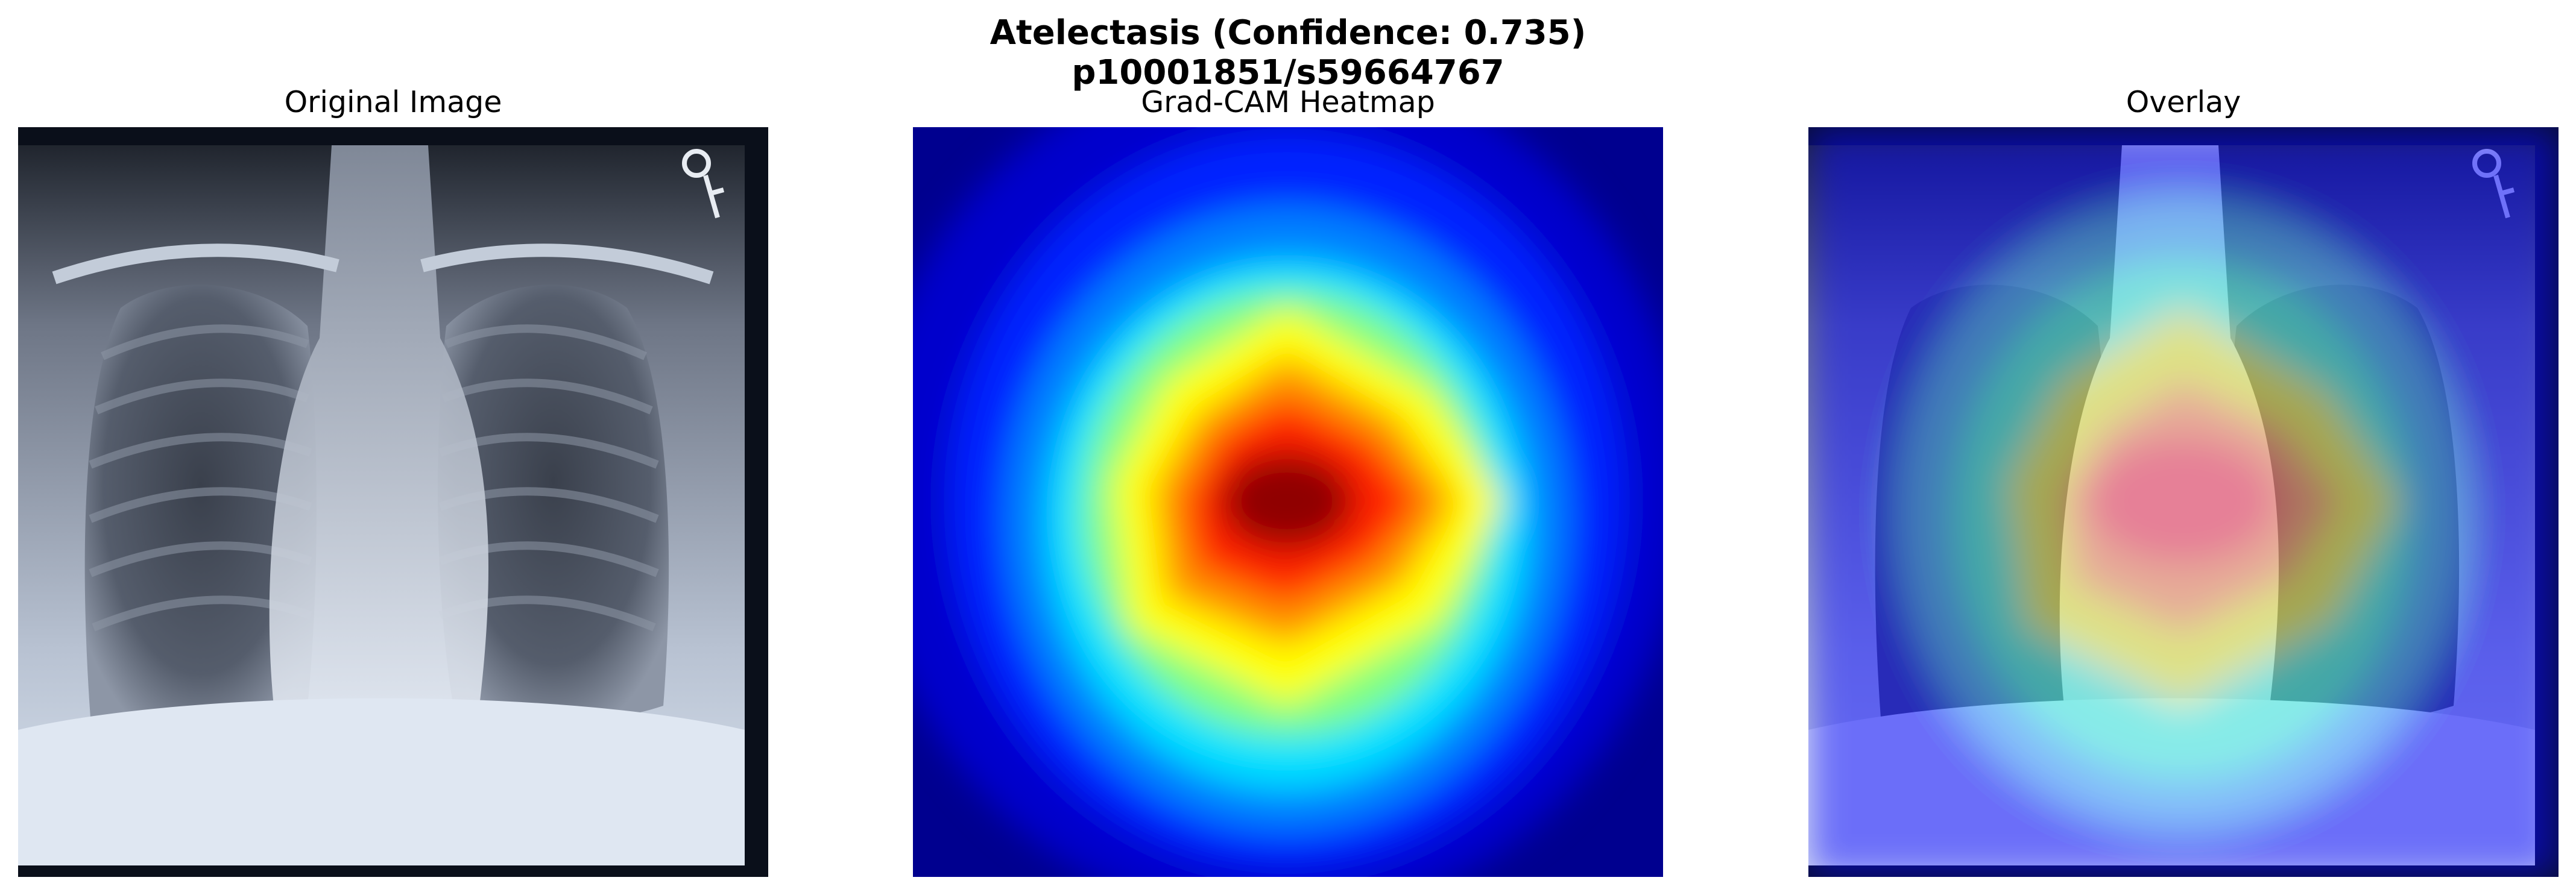  What do you see at coordinates (393, 102) in the screenshot?
I see `panel-title-original: Original Image` at bounding box center [393, 102].